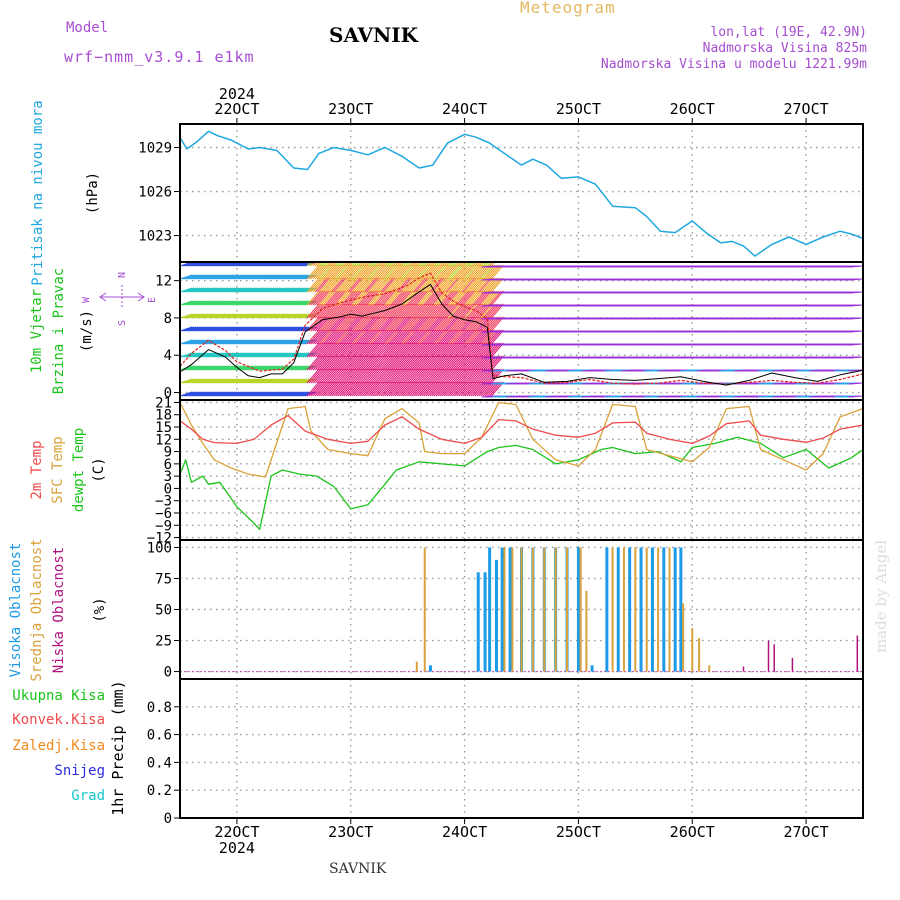 The height and width of the screenshot is (900, 900). I want to click on y-tick-label: 75, so click(163, 579).